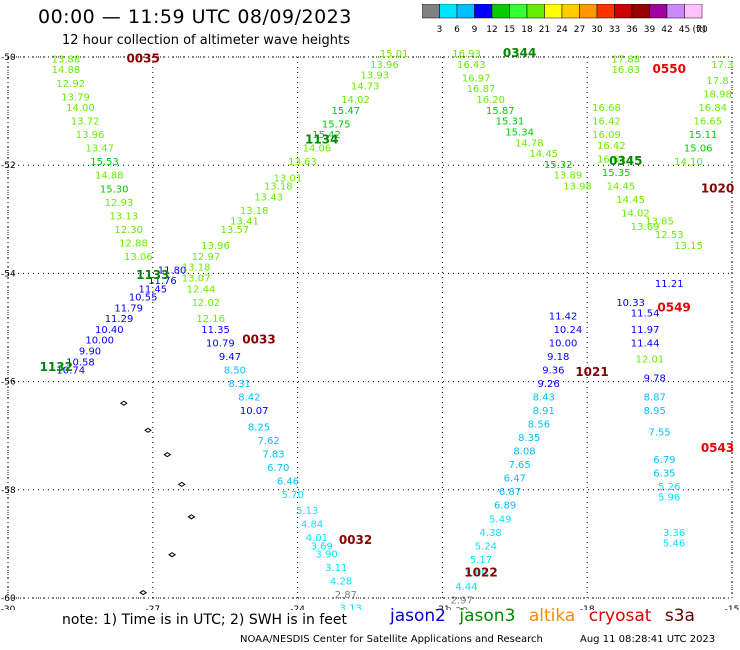 The image size is (740, 650). I want to click on colorbar-tick-label: 12, so click(491, 30).